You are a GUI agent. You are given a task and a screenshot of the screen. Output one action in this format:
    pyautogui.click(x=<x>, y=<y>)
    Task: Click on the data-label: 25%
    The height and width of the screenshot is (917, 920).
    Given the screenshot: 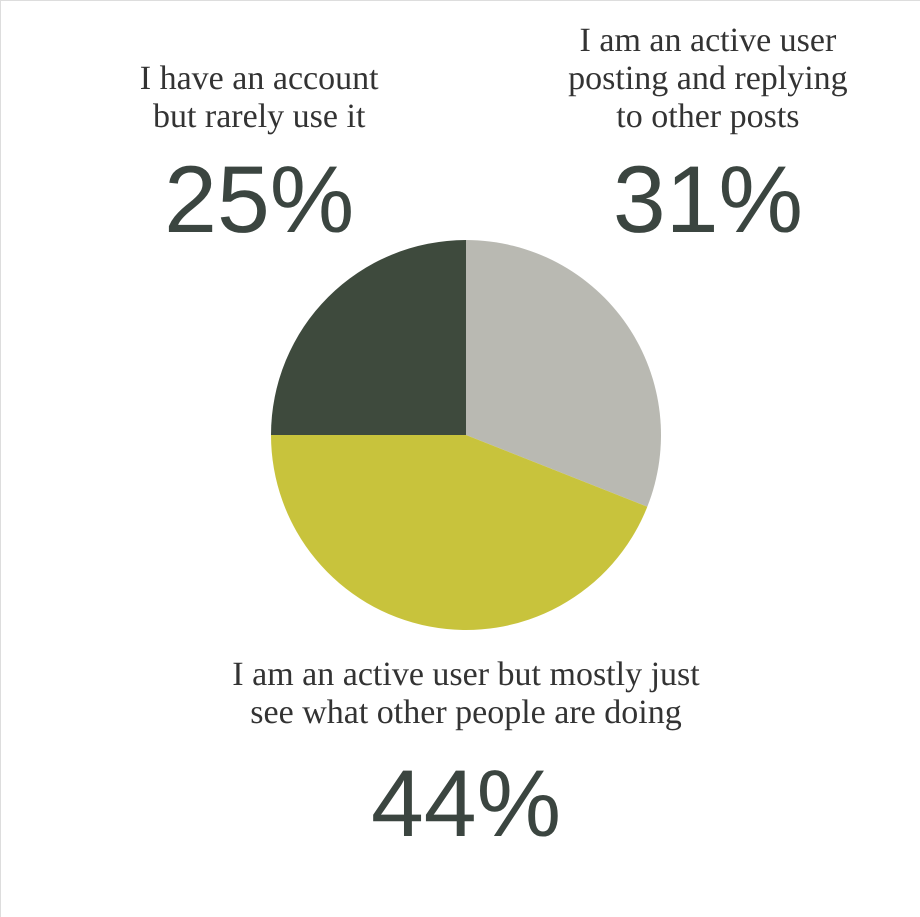 What is the action you would take?
    pyautogui.click(x=259, y=200)
    